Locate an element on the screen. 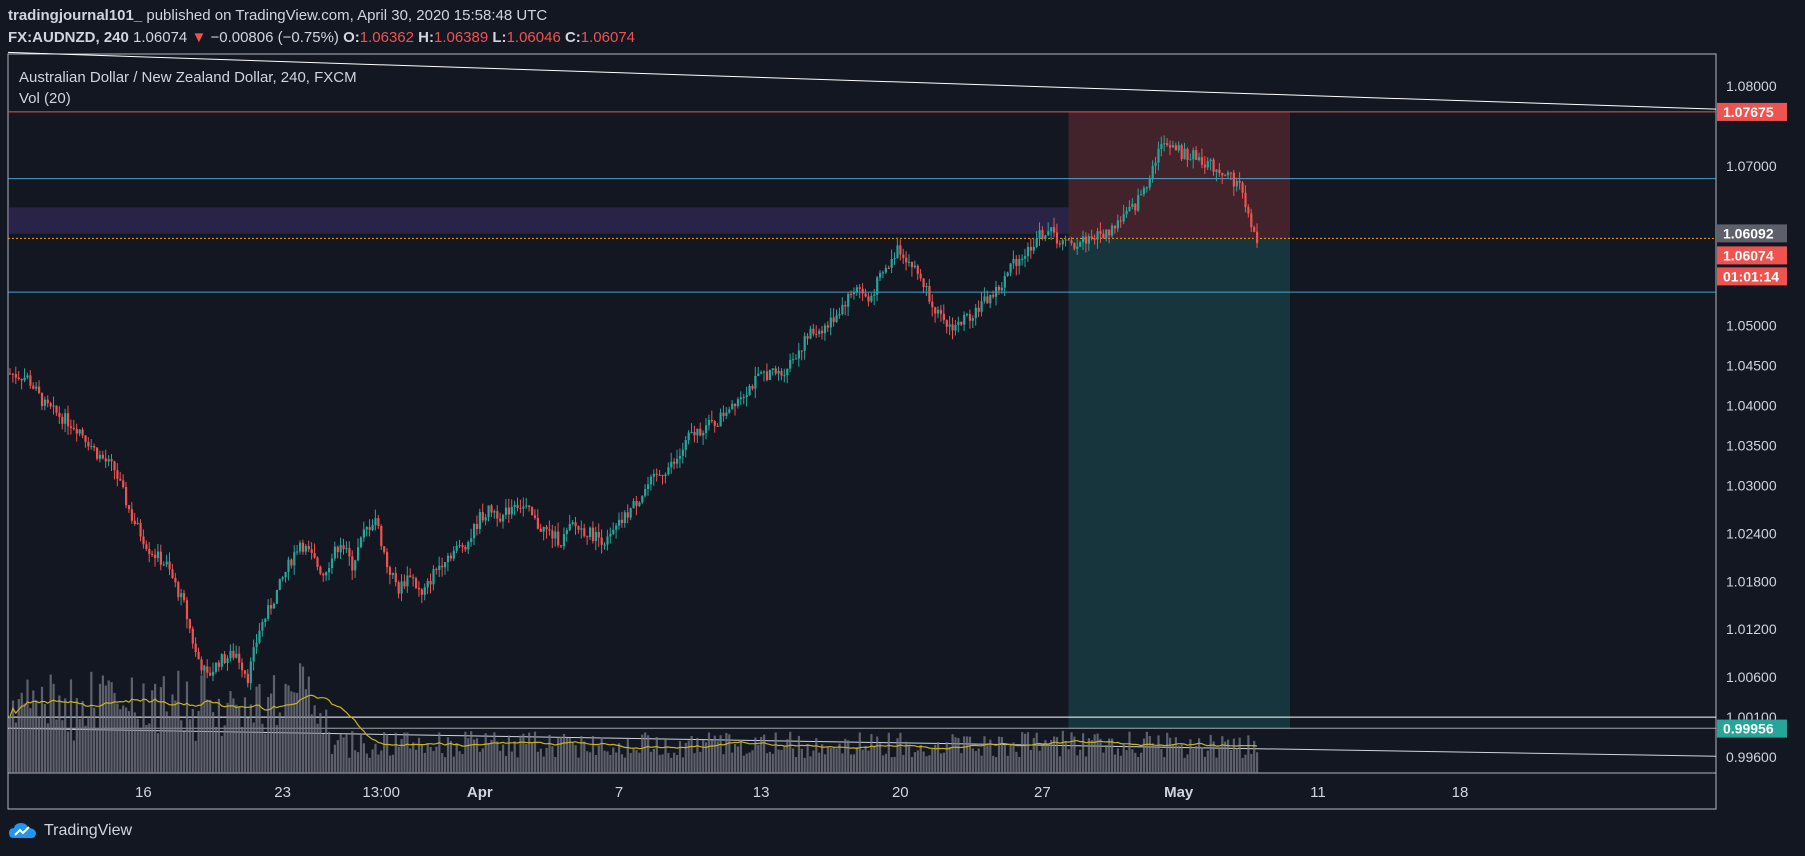 This screenshot has width=1805, height=856. price-tick-label: 1.03000 is located at coordinates (1751, 485).